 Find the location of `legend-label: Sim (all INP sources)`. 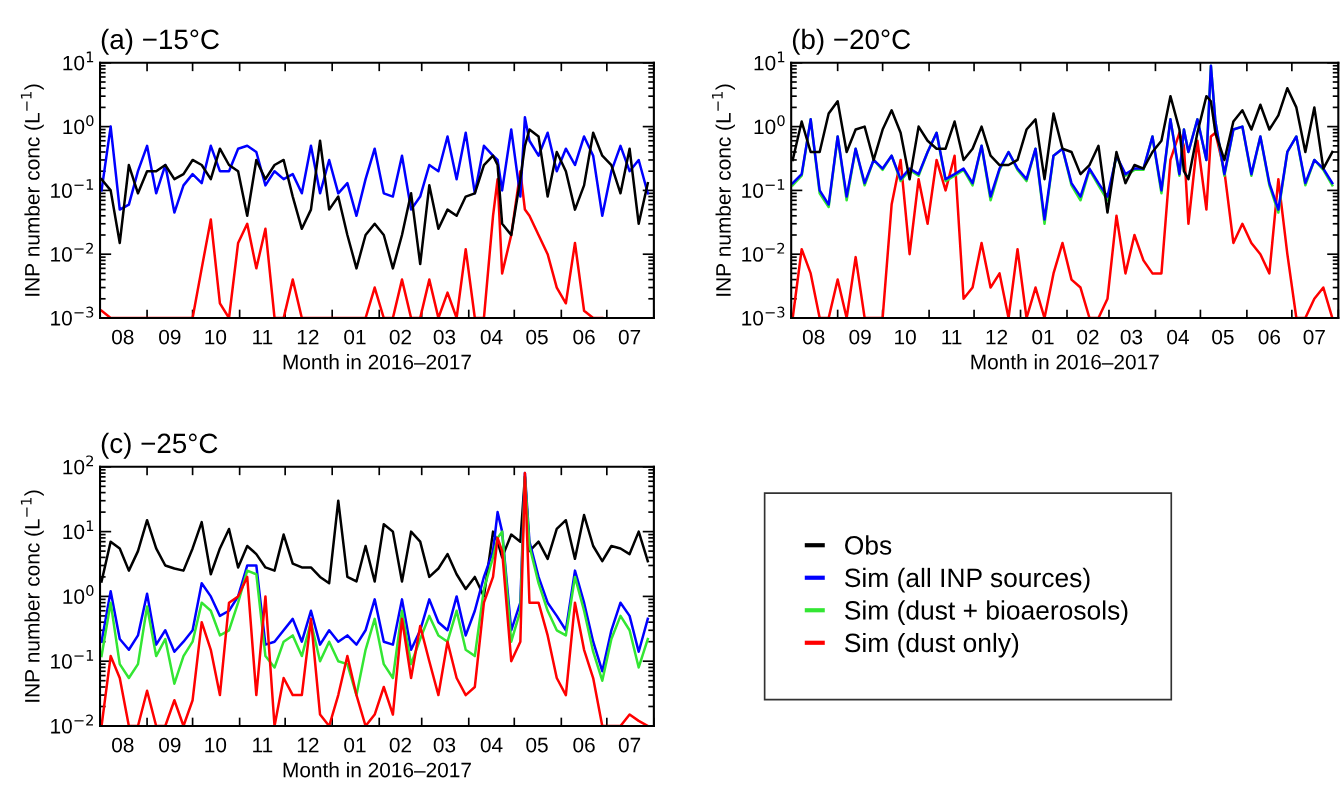

legend-label: Sim (all INP sources) is located at coordinates (967, 580).